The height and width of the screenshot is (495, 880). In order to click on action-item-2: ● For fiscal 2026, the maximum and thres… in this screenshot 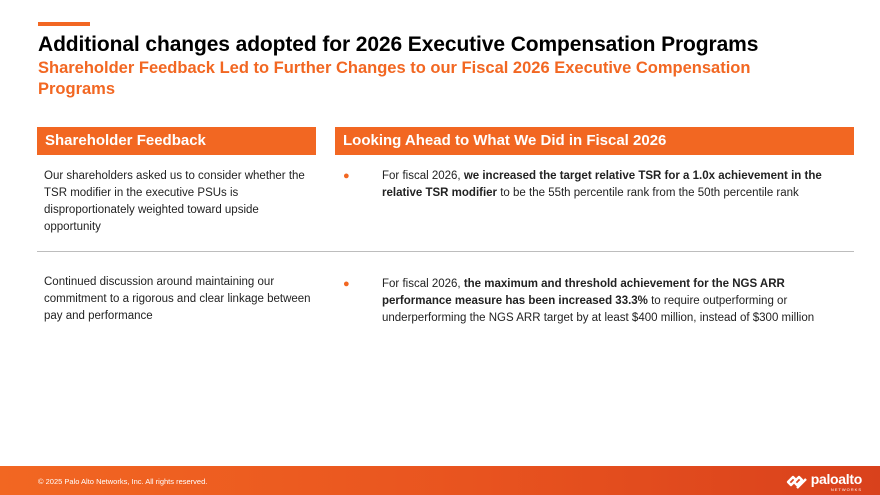, I will do `click(599, 301)`.